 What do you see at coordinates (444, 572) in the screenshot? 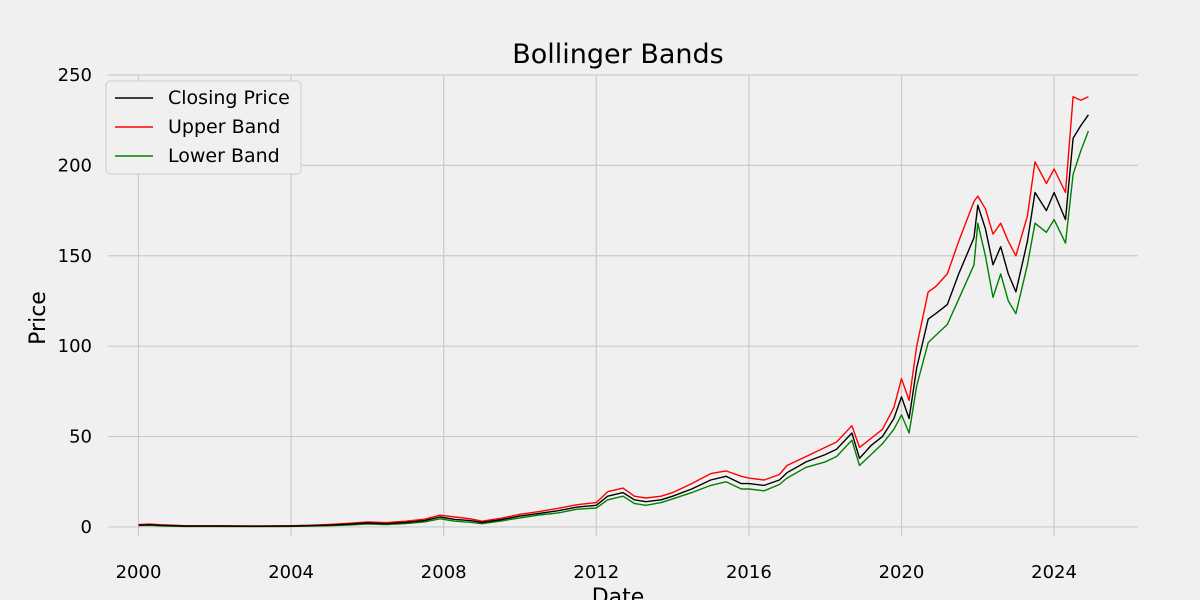
I see `x-tick-label: 2008` at bounding box center [444, 572].